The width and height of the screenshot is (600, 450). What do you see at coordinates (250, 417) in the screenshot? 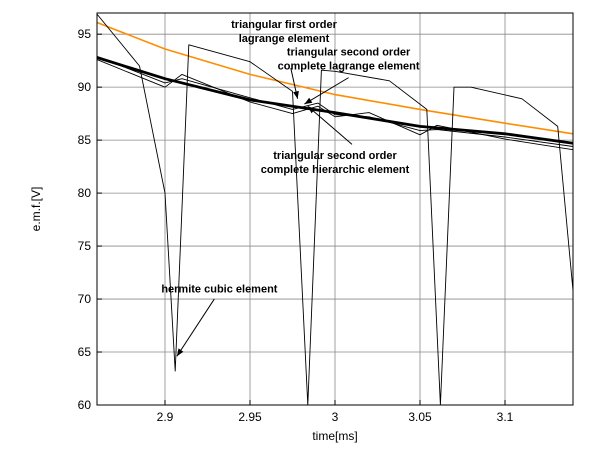
I see `x-tick-label: 2.95` at bounding box center [250, 417].